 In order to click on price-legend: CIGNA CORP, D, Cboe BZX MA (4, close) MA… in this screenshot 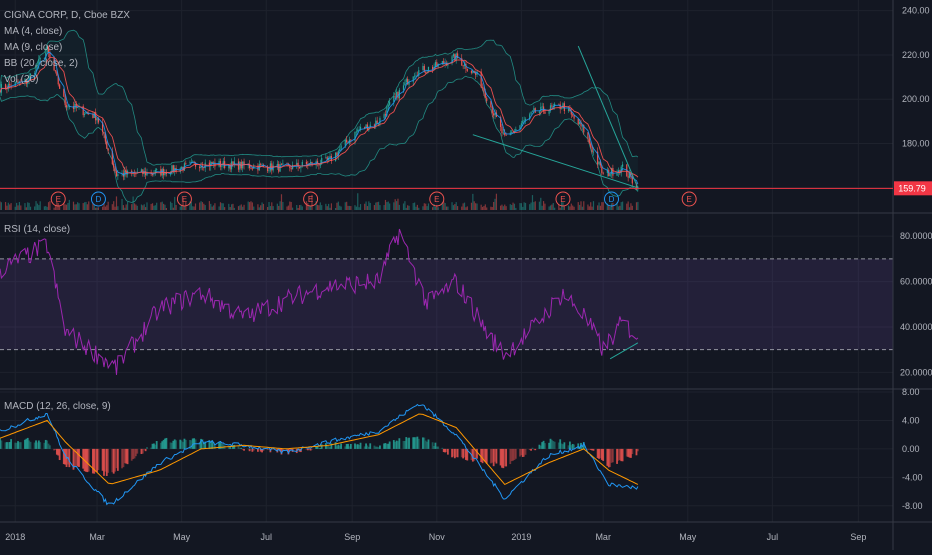, I will do `click(67, 47)`.